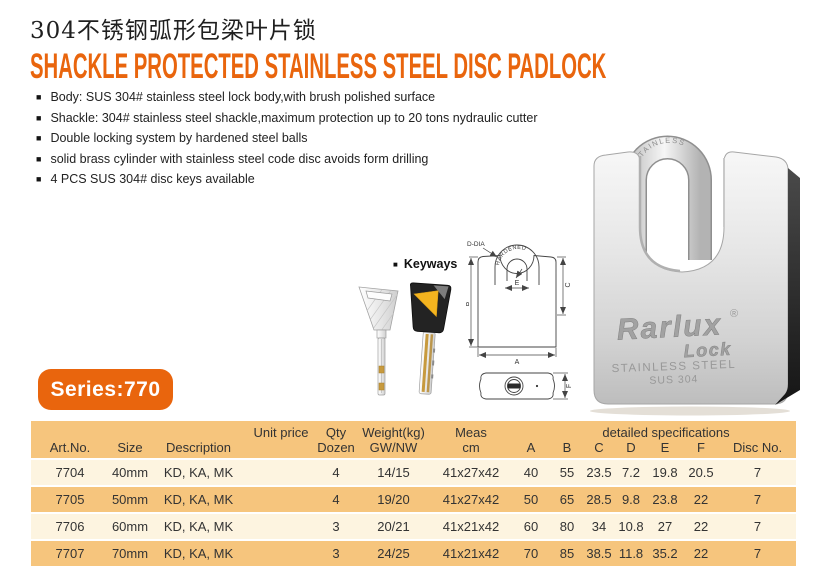 Image resolution: width=837 pixels, height=574 pixels. What do you see at coordinates (631, 553) in the screenshot?
I see `cell-D: 11.8` at bounding box center [631, 553].